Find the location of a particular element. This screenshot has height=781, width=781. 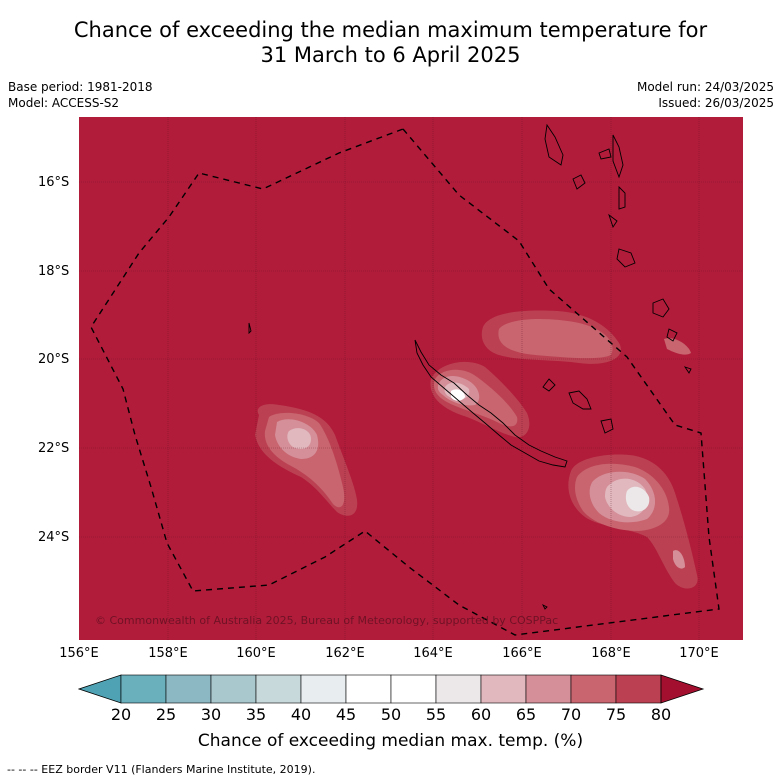

new-caledonia-coast is located at coordinates (491, 403).